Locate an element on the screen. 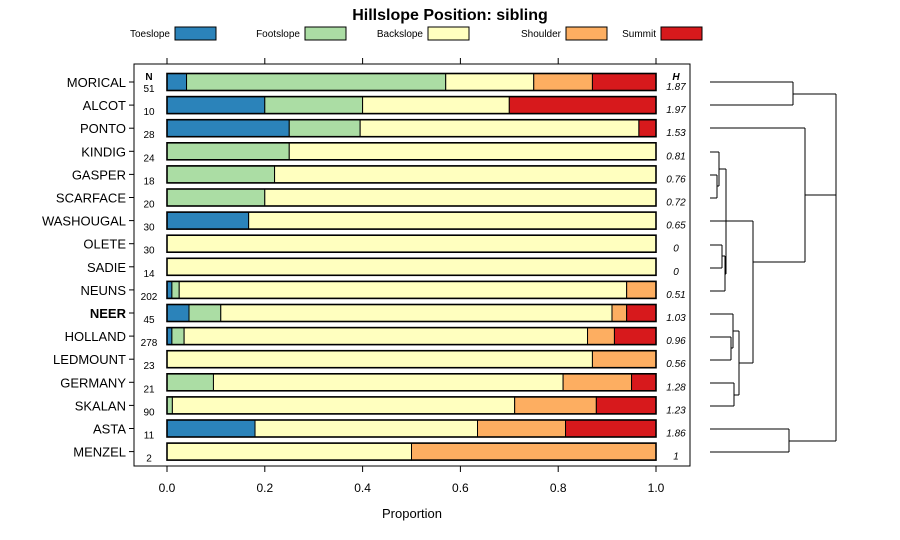 This screenshot has width=900, height=540. legend-label: Footslope is located at coordinates (278, 34).